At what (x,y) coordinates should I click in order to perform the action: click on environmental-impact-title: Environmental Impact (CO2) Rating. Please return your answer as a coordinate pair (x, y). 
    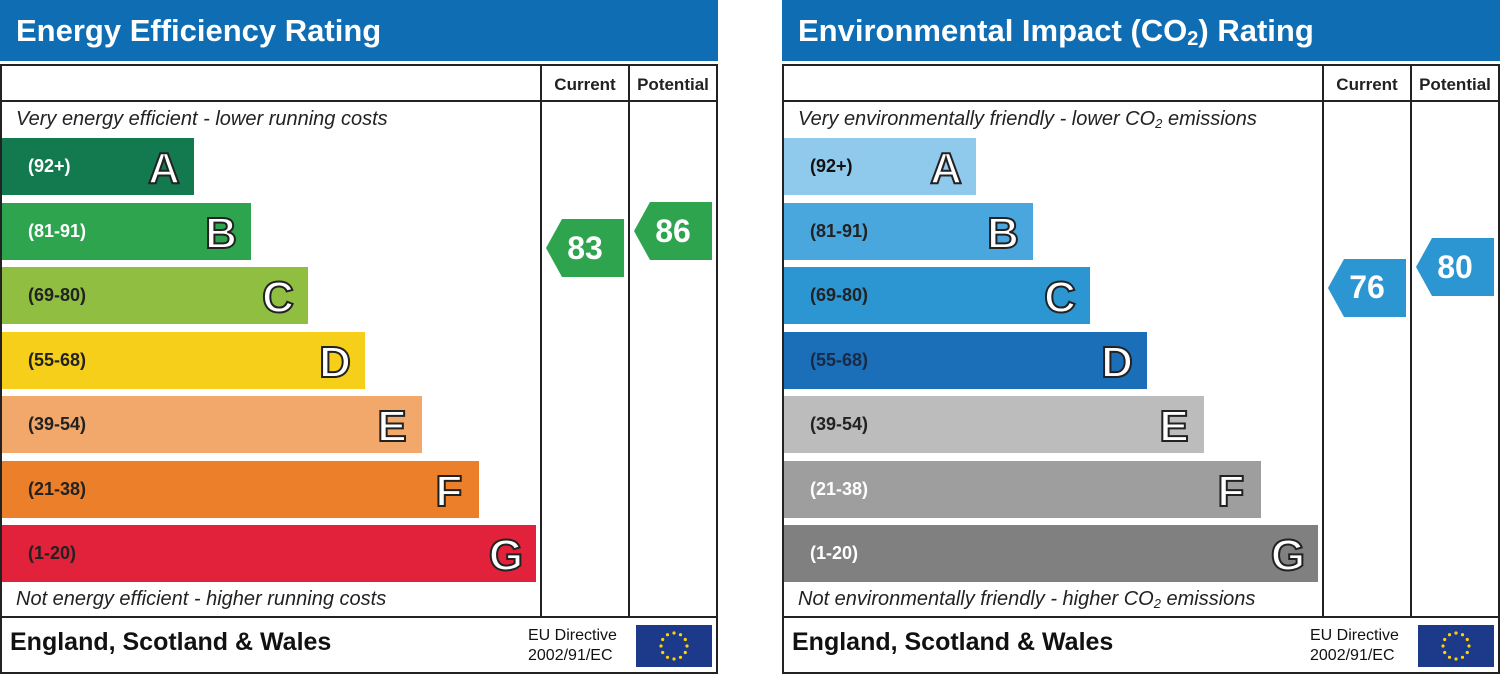
    Looking at the image, I should click on (1141, 30).